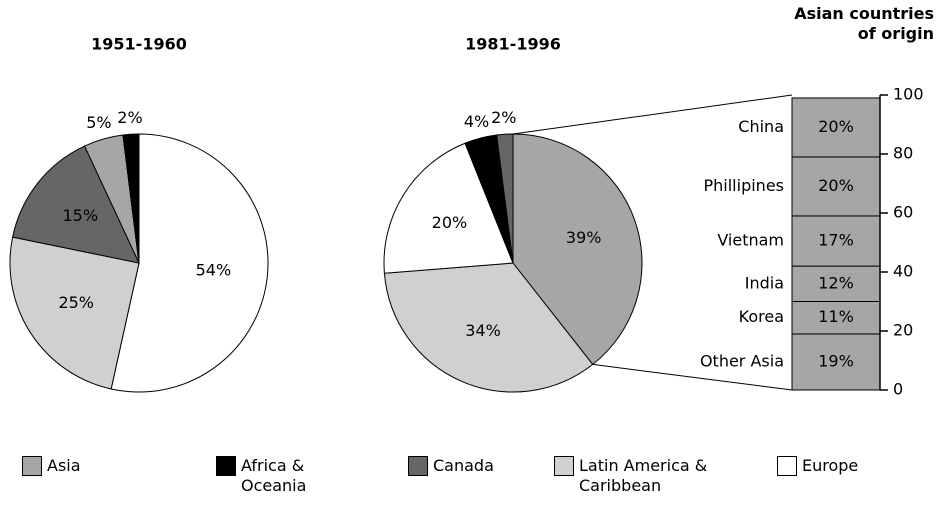 The width and height of the screenshot is (942, 508). Describe the element at coordinates (903, 330) in the screenshot. I see `y-tick-label: 20` at that location.